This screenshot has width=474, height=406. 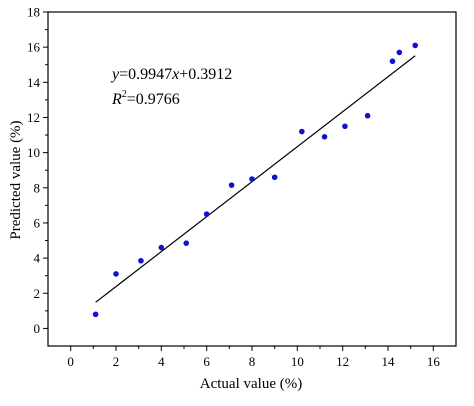 I want to click on y-tick-label: 0, so click(x=37, y=328).